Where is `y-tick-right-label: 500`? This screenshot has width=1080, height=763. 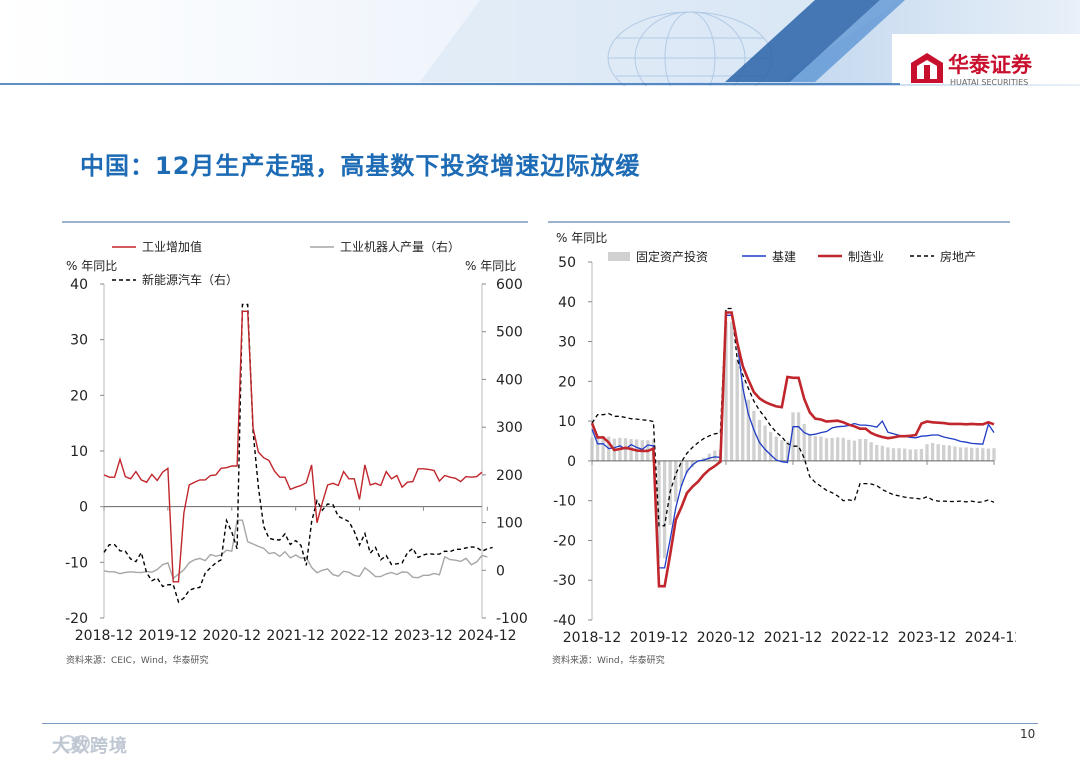 y-tick-right-label: 500 is located at coordinates (509, 333).